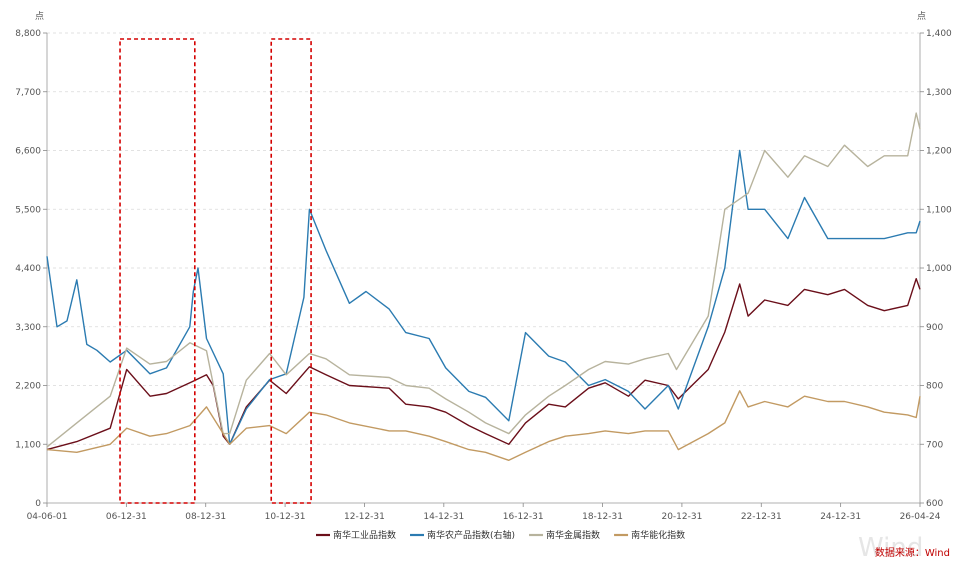 This screenshot has height=569, width=968. What do you see at coordinates (28, 328) in the screenshot?
I see `left-tick-label: 3,300` at bounding box center [28, 328].